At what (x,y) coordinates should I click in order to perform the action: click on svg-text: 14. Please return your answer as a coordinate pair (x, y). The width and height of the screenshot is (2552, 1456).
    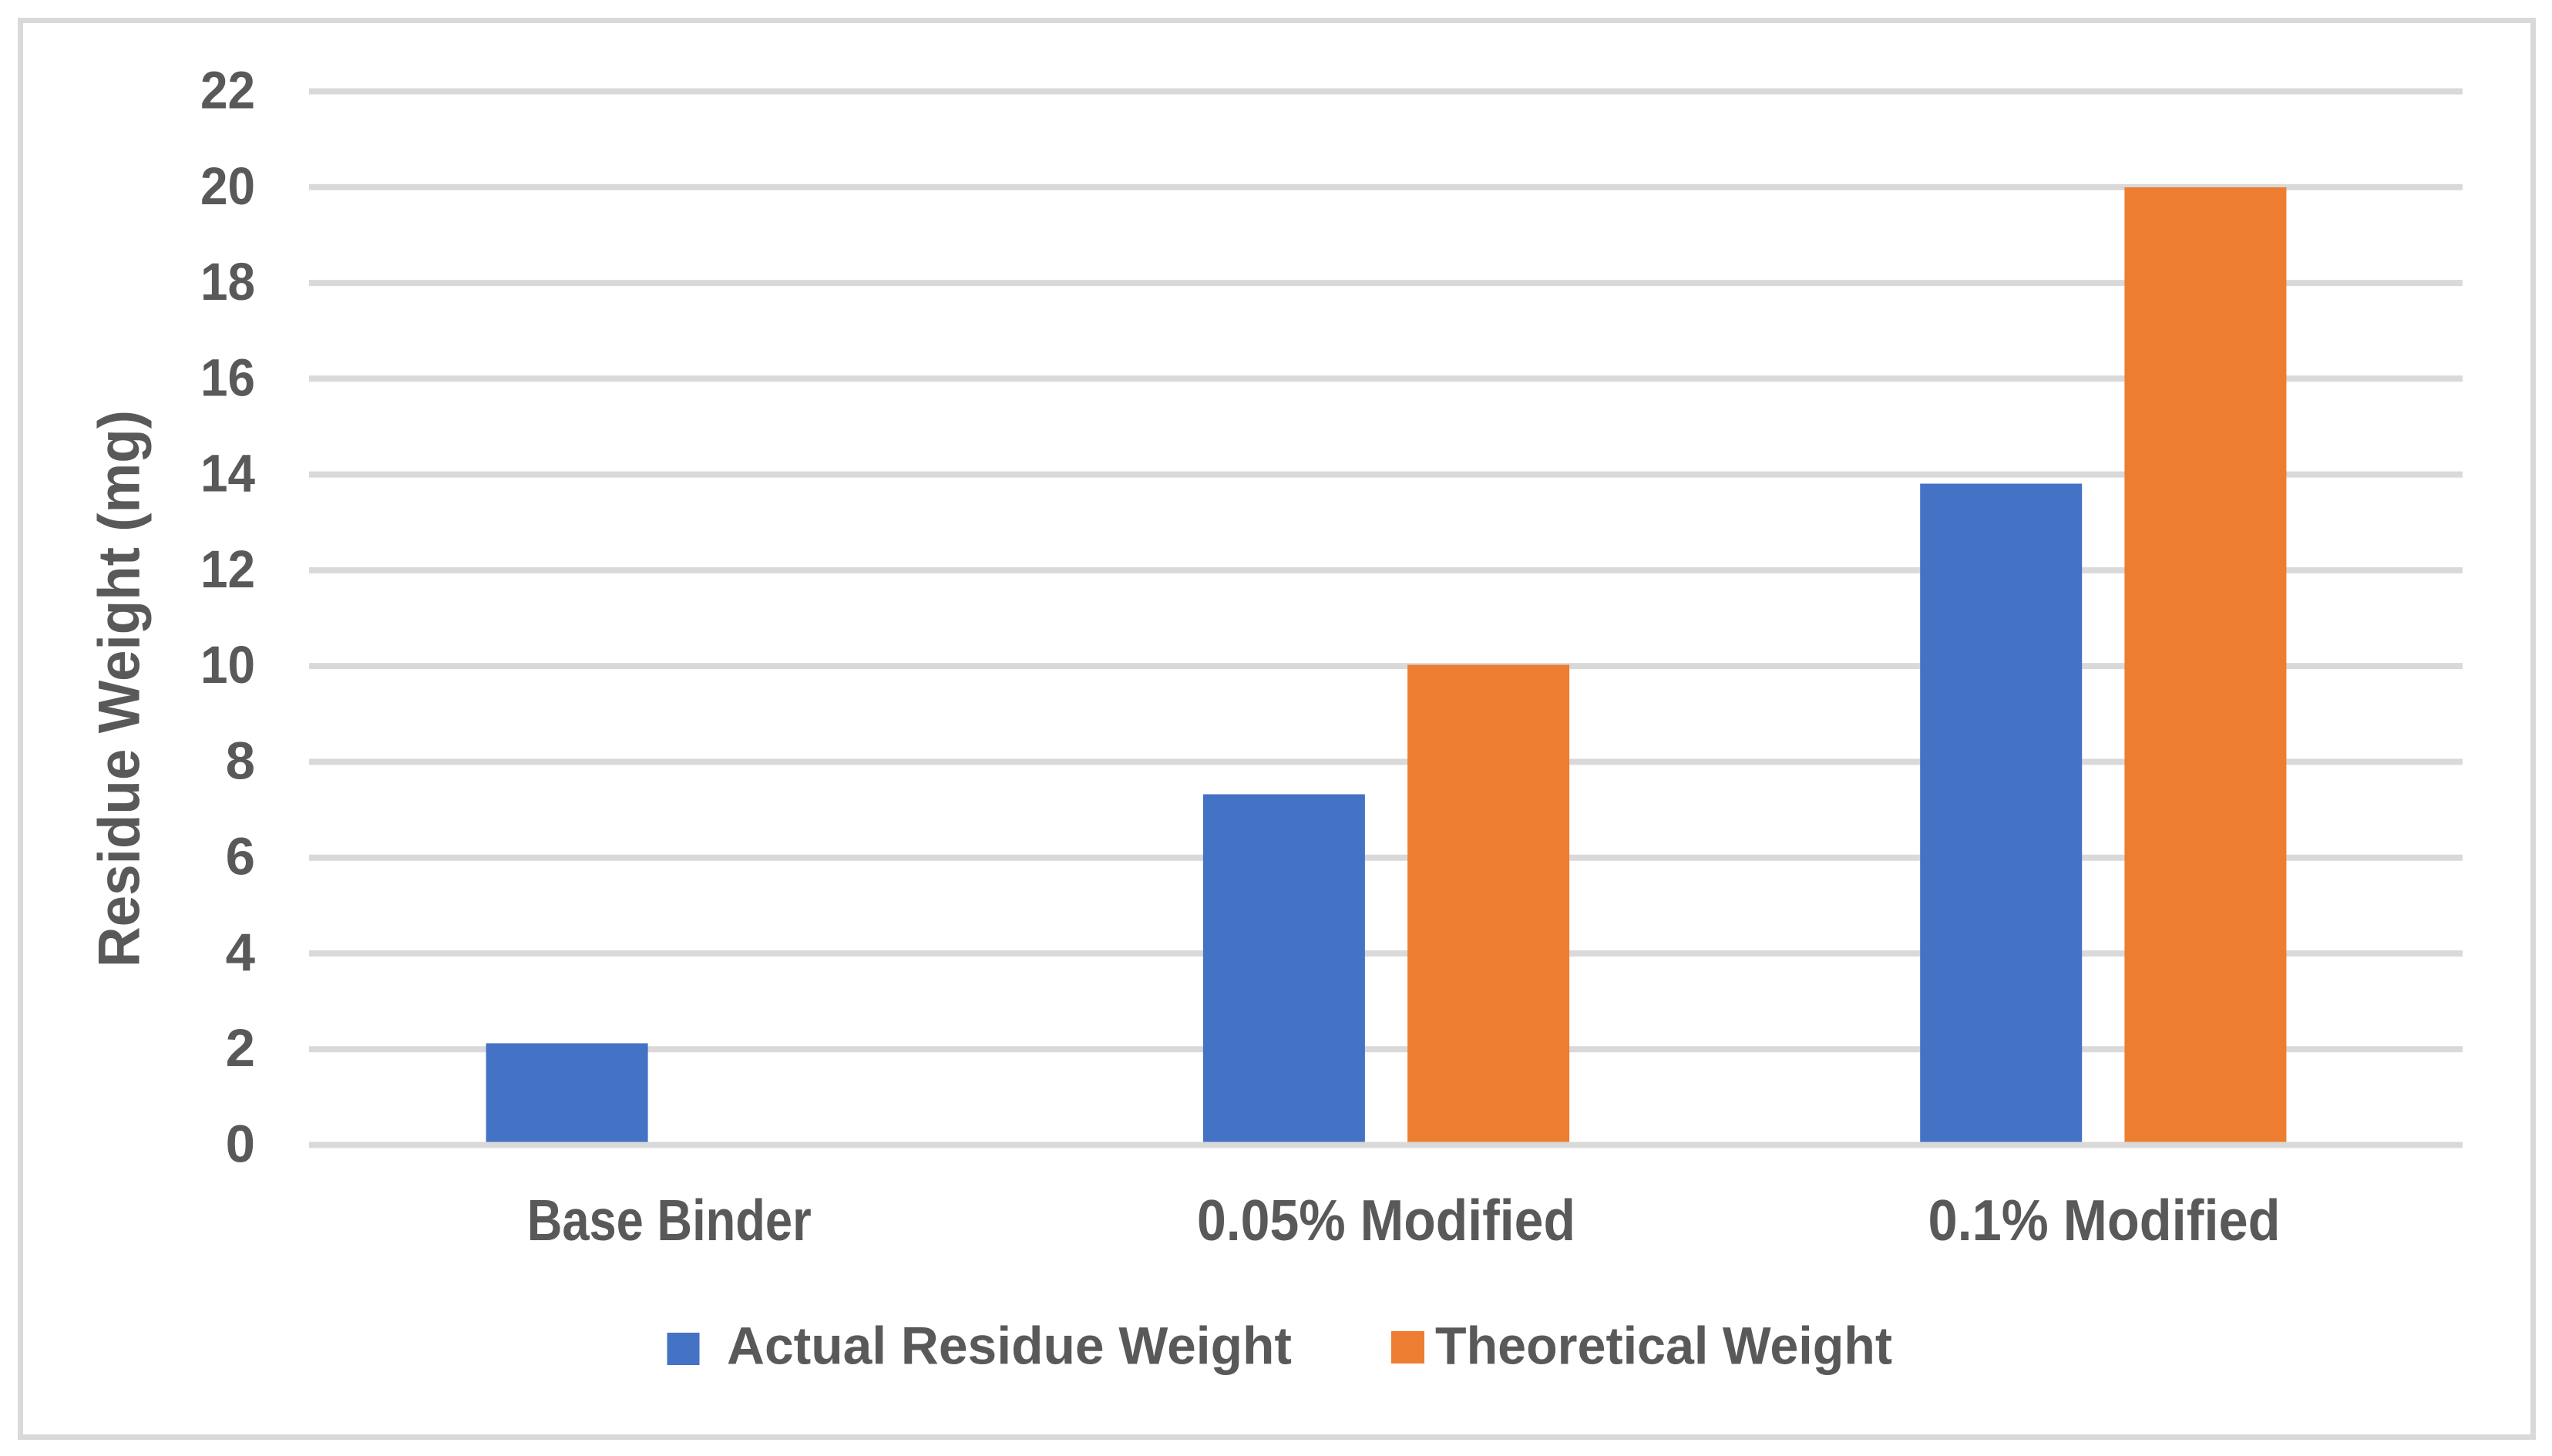
    Looking at the image, I should click on (227, 473).